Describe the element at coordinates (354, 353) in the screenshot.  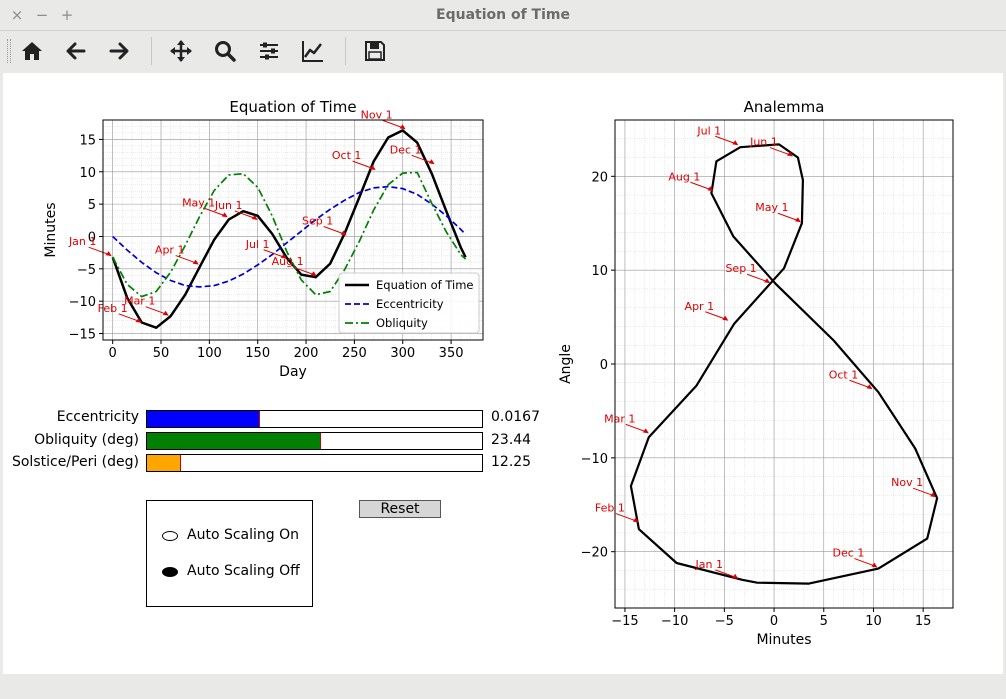
I see `x-tick-label: 250` at that location.